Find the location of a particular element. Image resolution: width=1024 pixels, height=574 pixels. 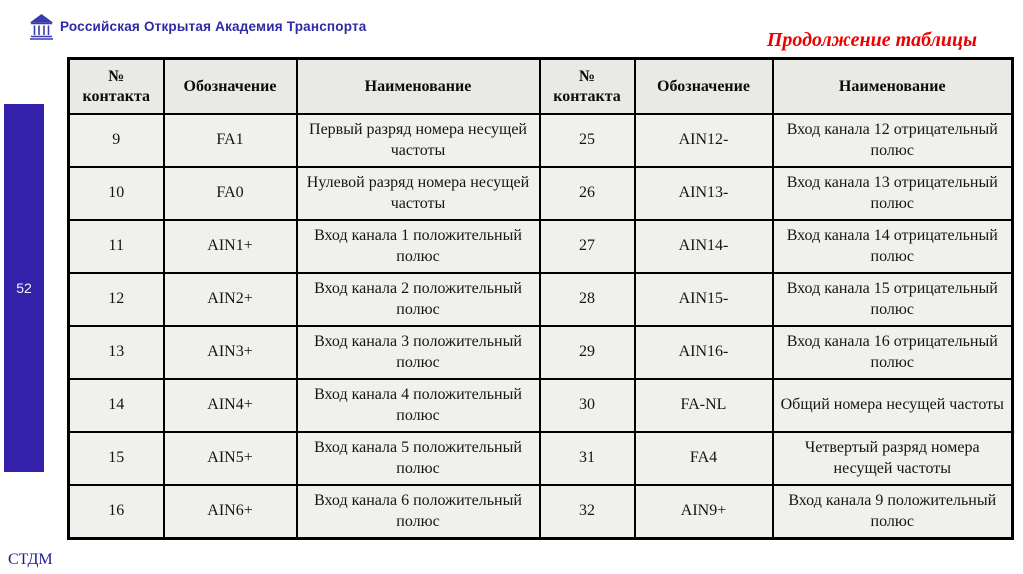

header-designation-right: Обозначение is located at coordinates (703, 86).